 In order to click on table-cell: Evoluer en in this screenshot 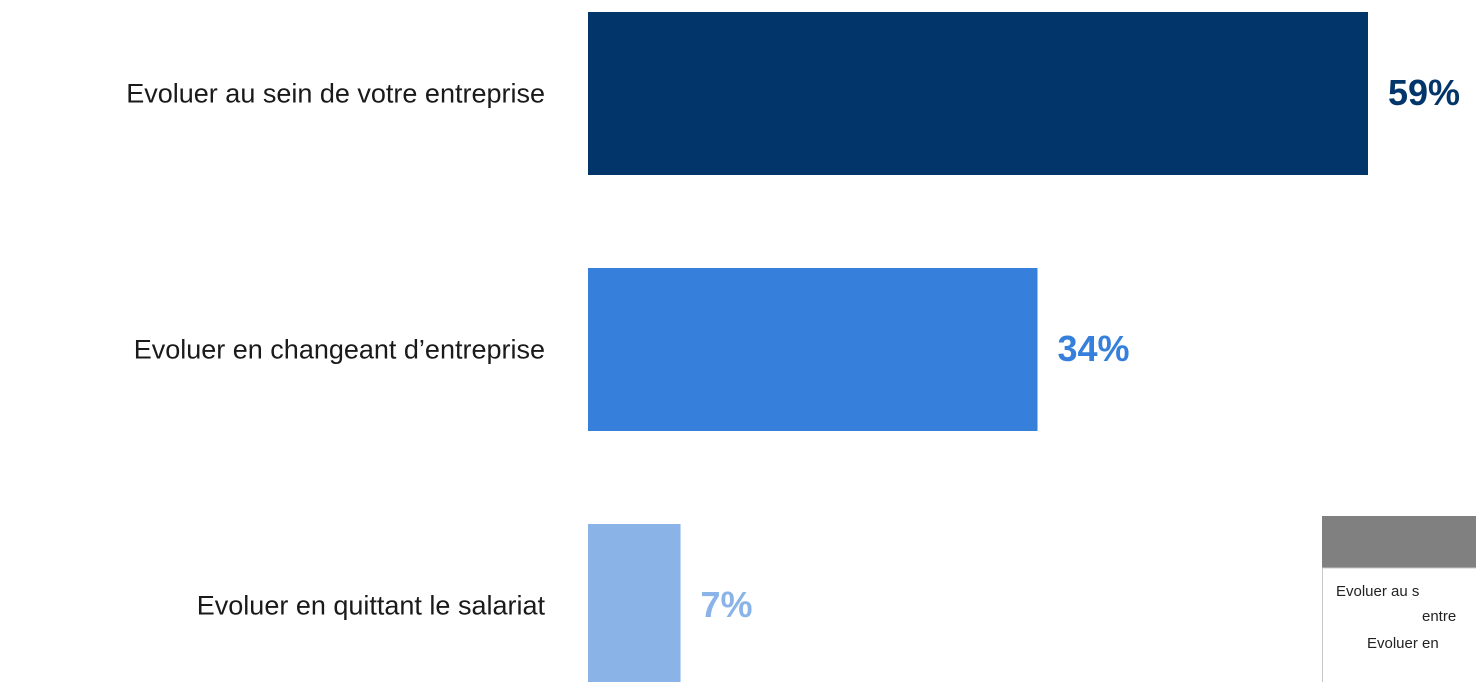, I will do `click(1403, 643)`.